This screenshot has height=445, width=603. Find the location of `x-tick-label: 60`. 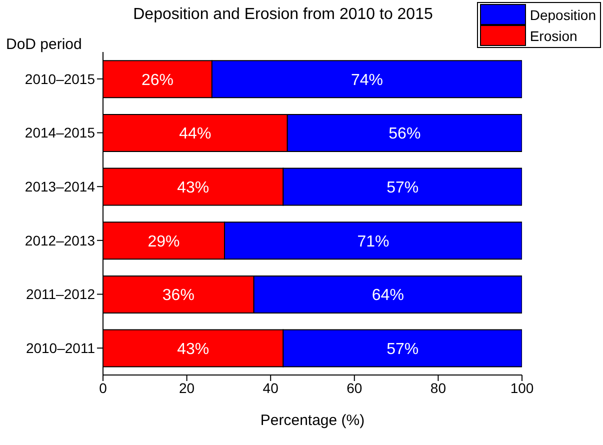

x-tick-label: 60 is located at coordinates (354, 388).